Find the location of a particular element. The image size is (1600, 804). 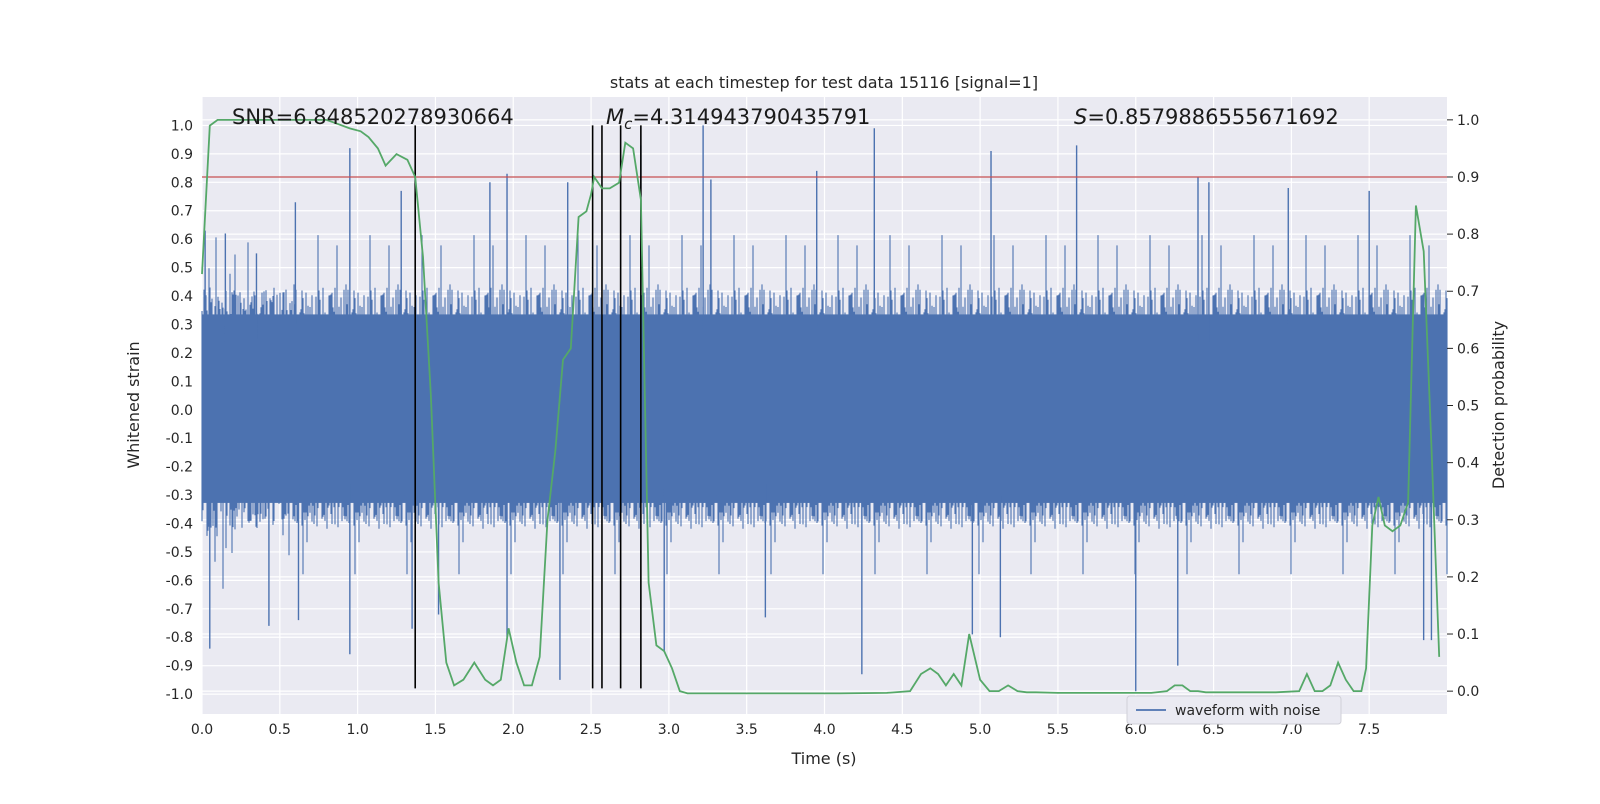

x-tick-label: 0.5 is located at coordinates (280, 730).